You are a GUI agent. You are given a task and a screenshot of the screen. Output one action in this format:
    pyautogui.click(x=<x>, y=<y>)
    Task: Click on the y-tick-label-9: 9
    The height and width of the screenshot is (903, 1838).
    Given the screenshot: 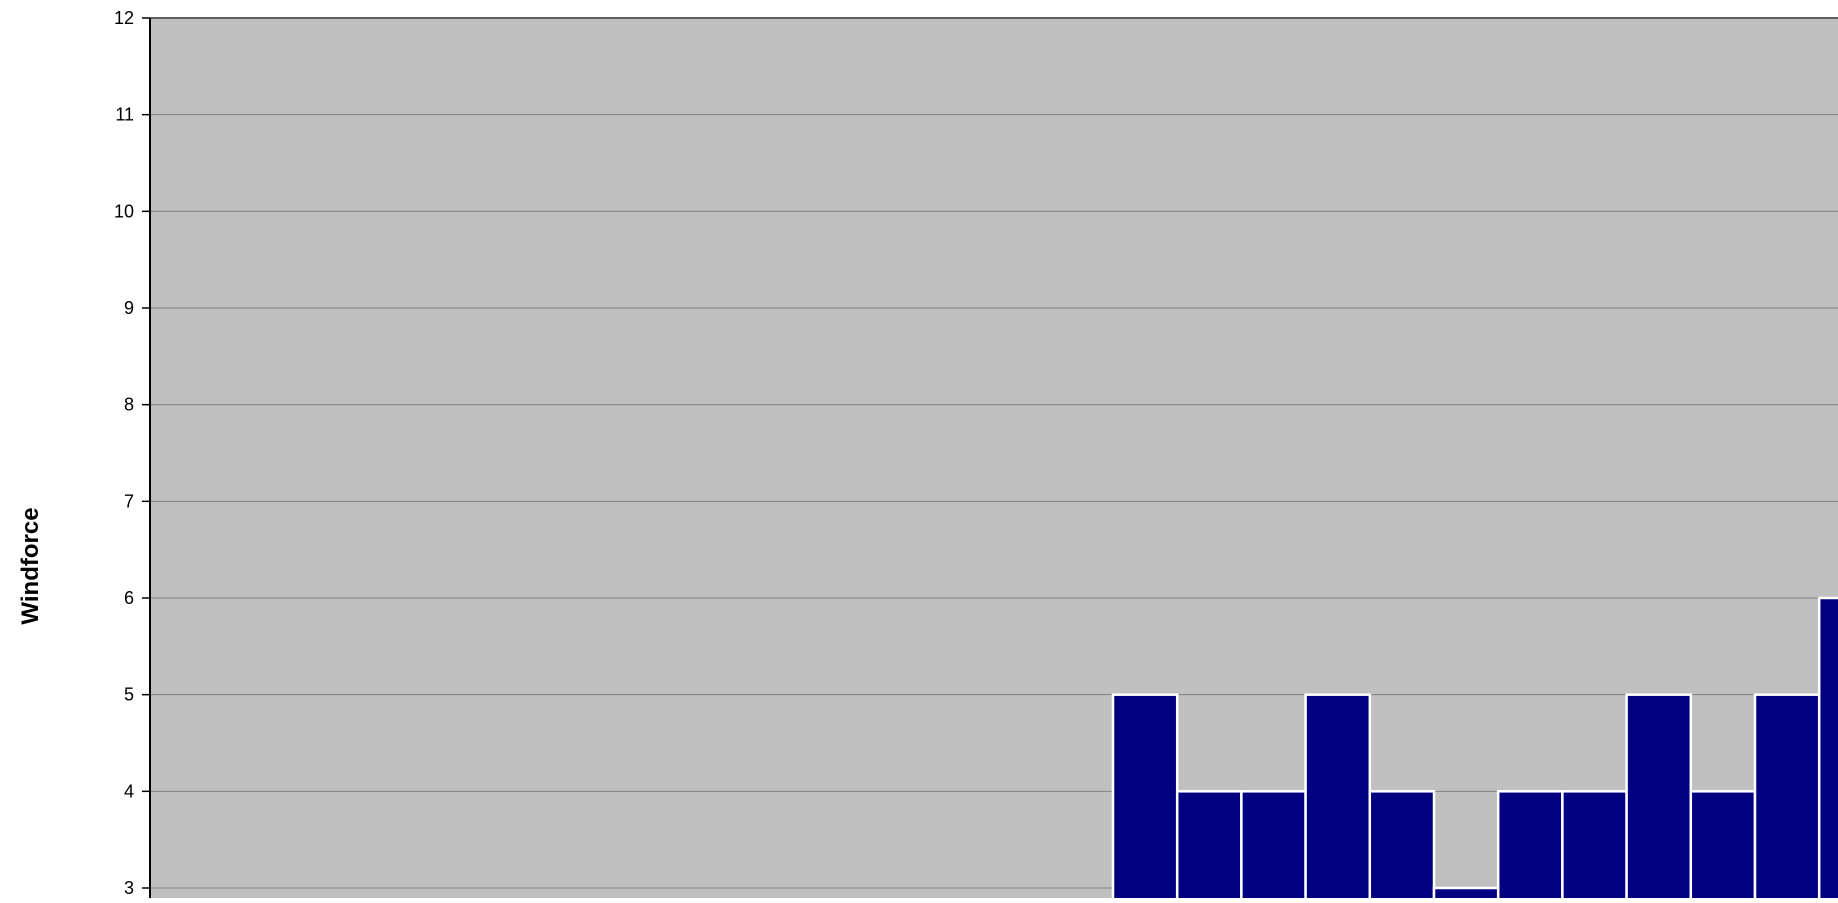 What is the action you would take?
    pyautogui.click(x=129, y=308)
    